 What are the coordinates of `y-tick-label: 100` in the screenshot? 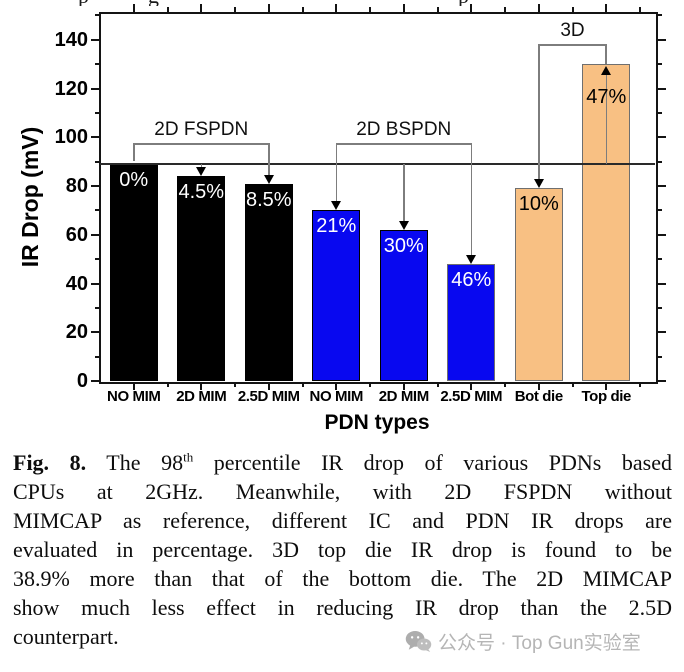 It's located at (71, 137).